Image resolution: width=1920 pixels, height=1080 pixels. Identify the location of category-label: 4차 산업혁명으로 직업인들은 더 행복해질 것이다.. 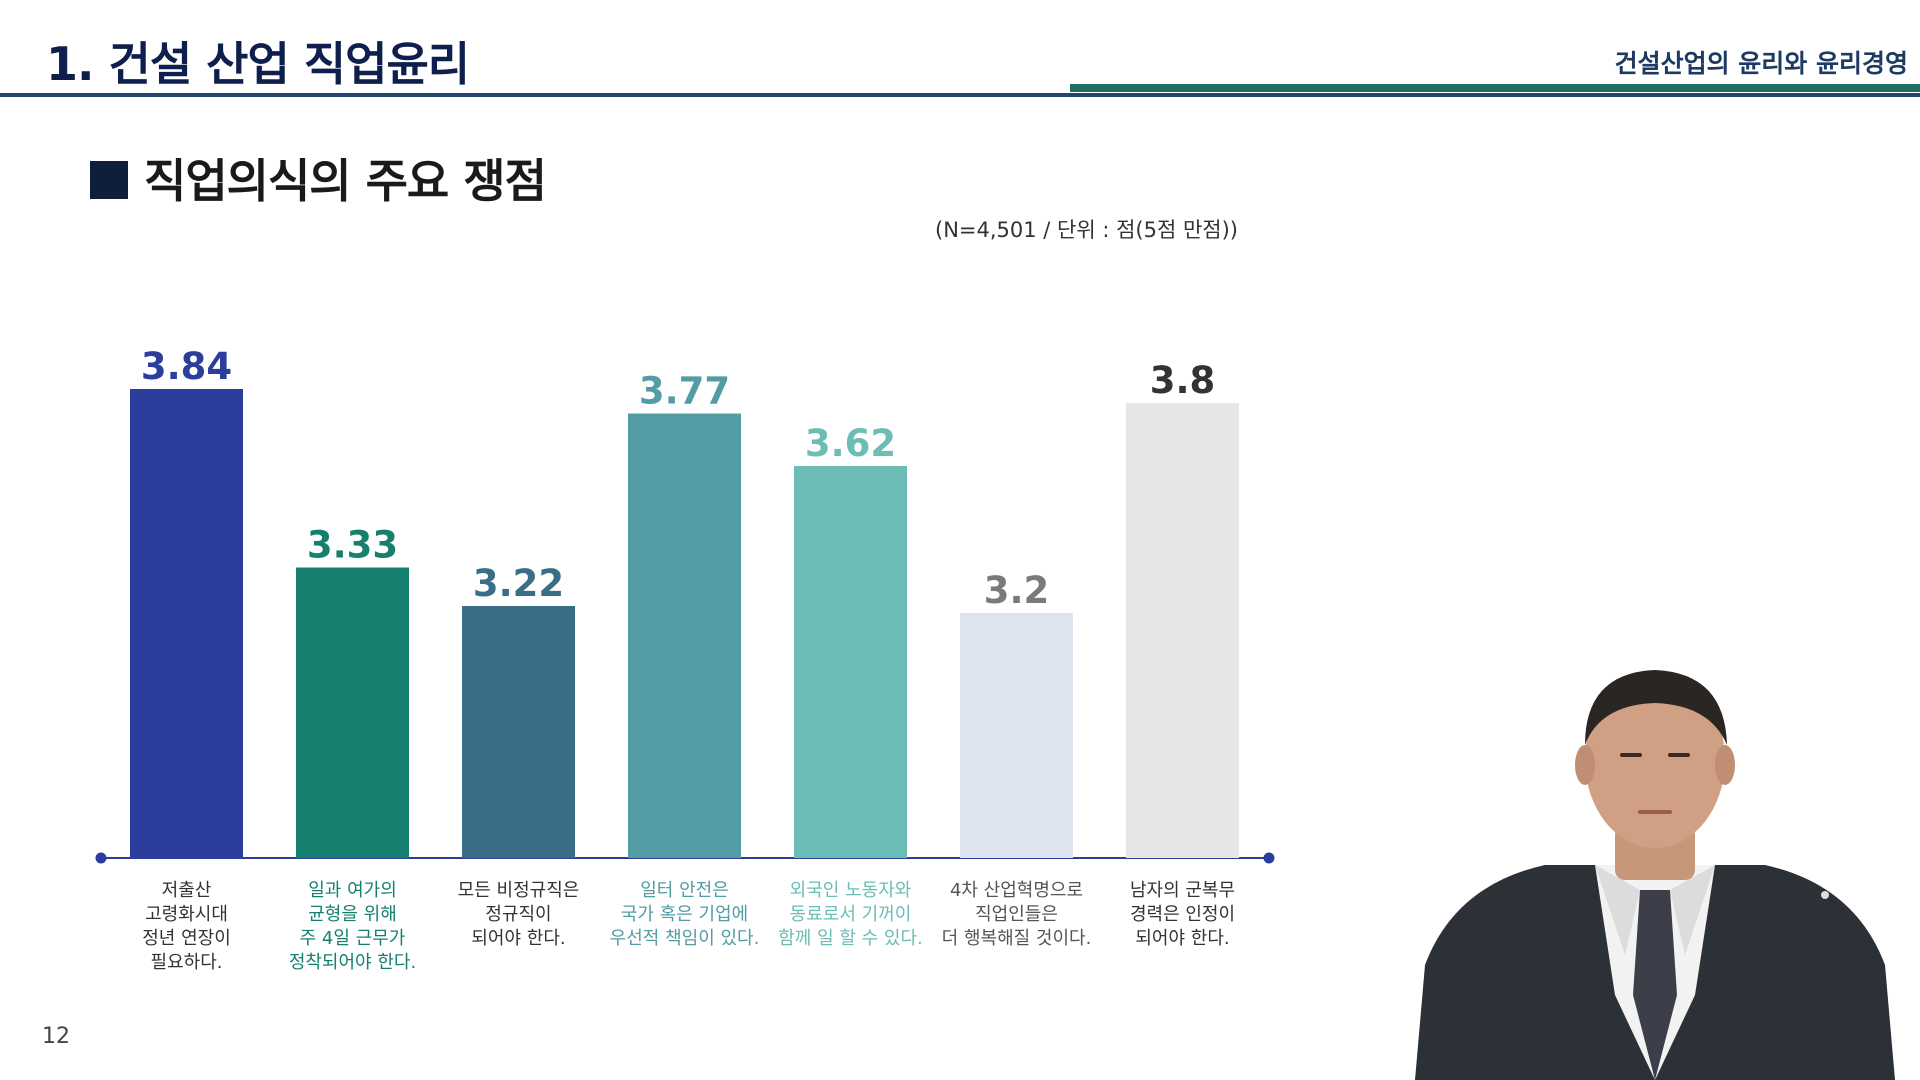
(1017, 914).